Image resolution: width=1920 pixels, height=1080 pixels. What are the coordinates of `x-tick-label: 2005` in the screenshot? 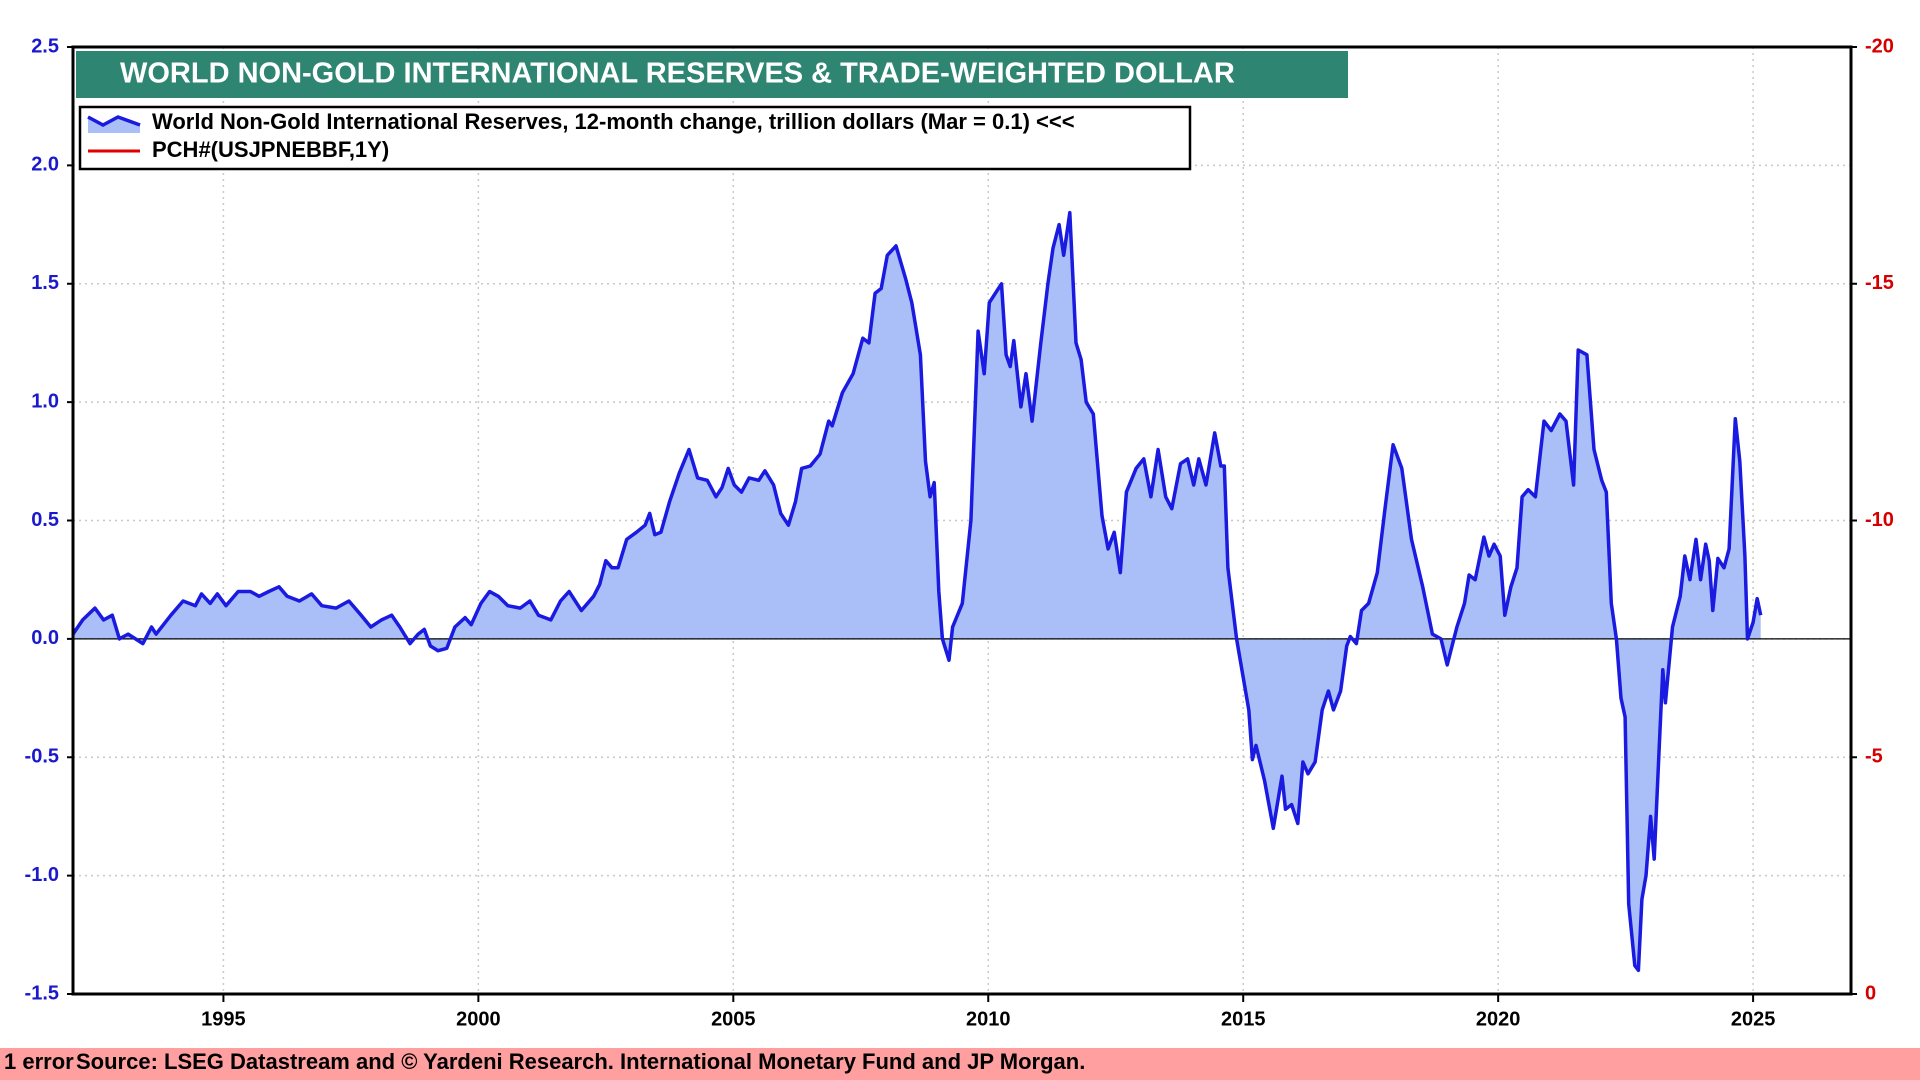 It's located at (733, 1019).